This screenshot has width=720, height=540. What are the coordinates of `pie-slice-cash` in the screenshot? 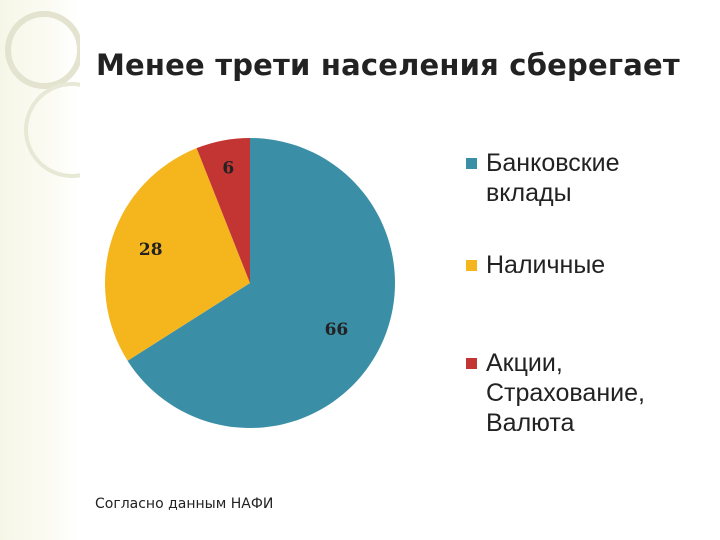 It's located at (177, 254).